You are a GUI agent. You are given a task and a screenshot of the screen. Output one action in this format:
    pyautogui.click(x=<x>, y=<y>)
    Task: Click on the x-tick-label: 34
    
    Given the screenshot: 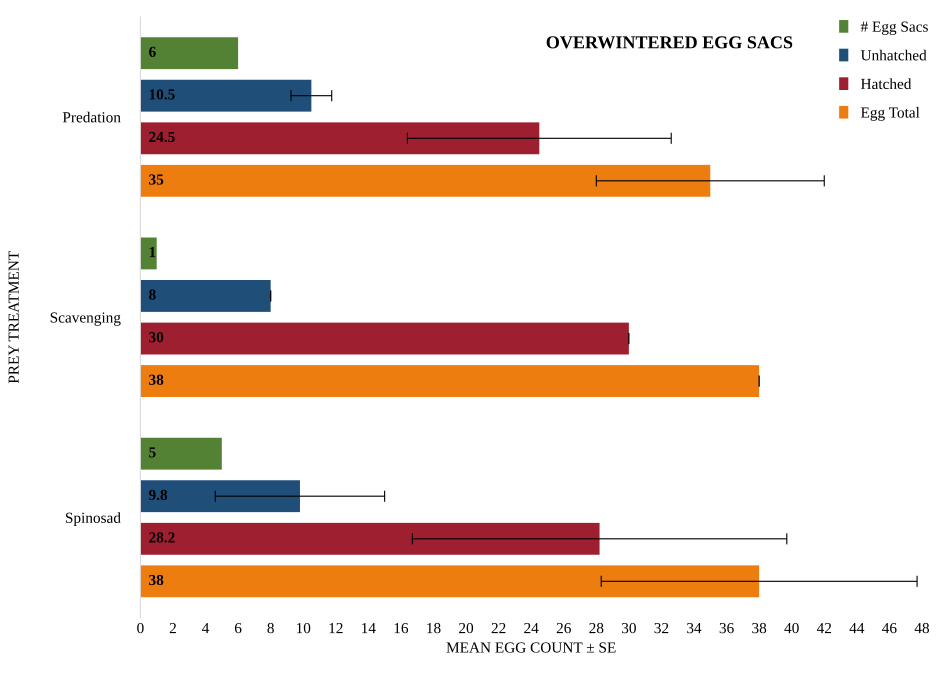 What is the action you would take?
    pyautogui.click(x=694, y=628)
    